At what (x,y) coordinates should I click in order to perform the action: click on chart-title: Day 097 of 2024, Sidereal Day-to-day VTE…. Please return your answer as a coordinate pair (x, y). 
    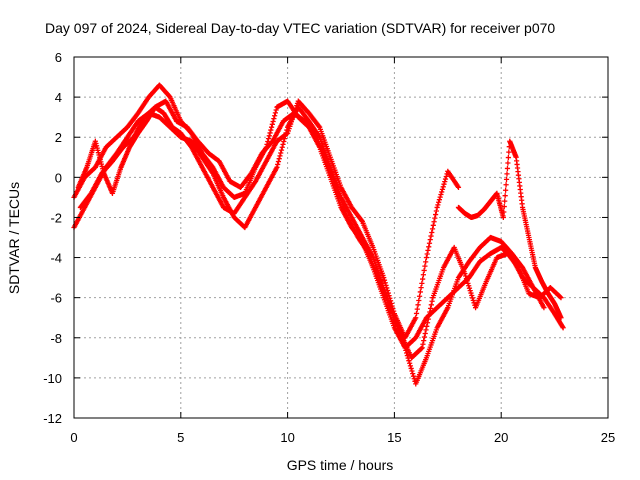
    Looking at the image, I should click on (300, 28).